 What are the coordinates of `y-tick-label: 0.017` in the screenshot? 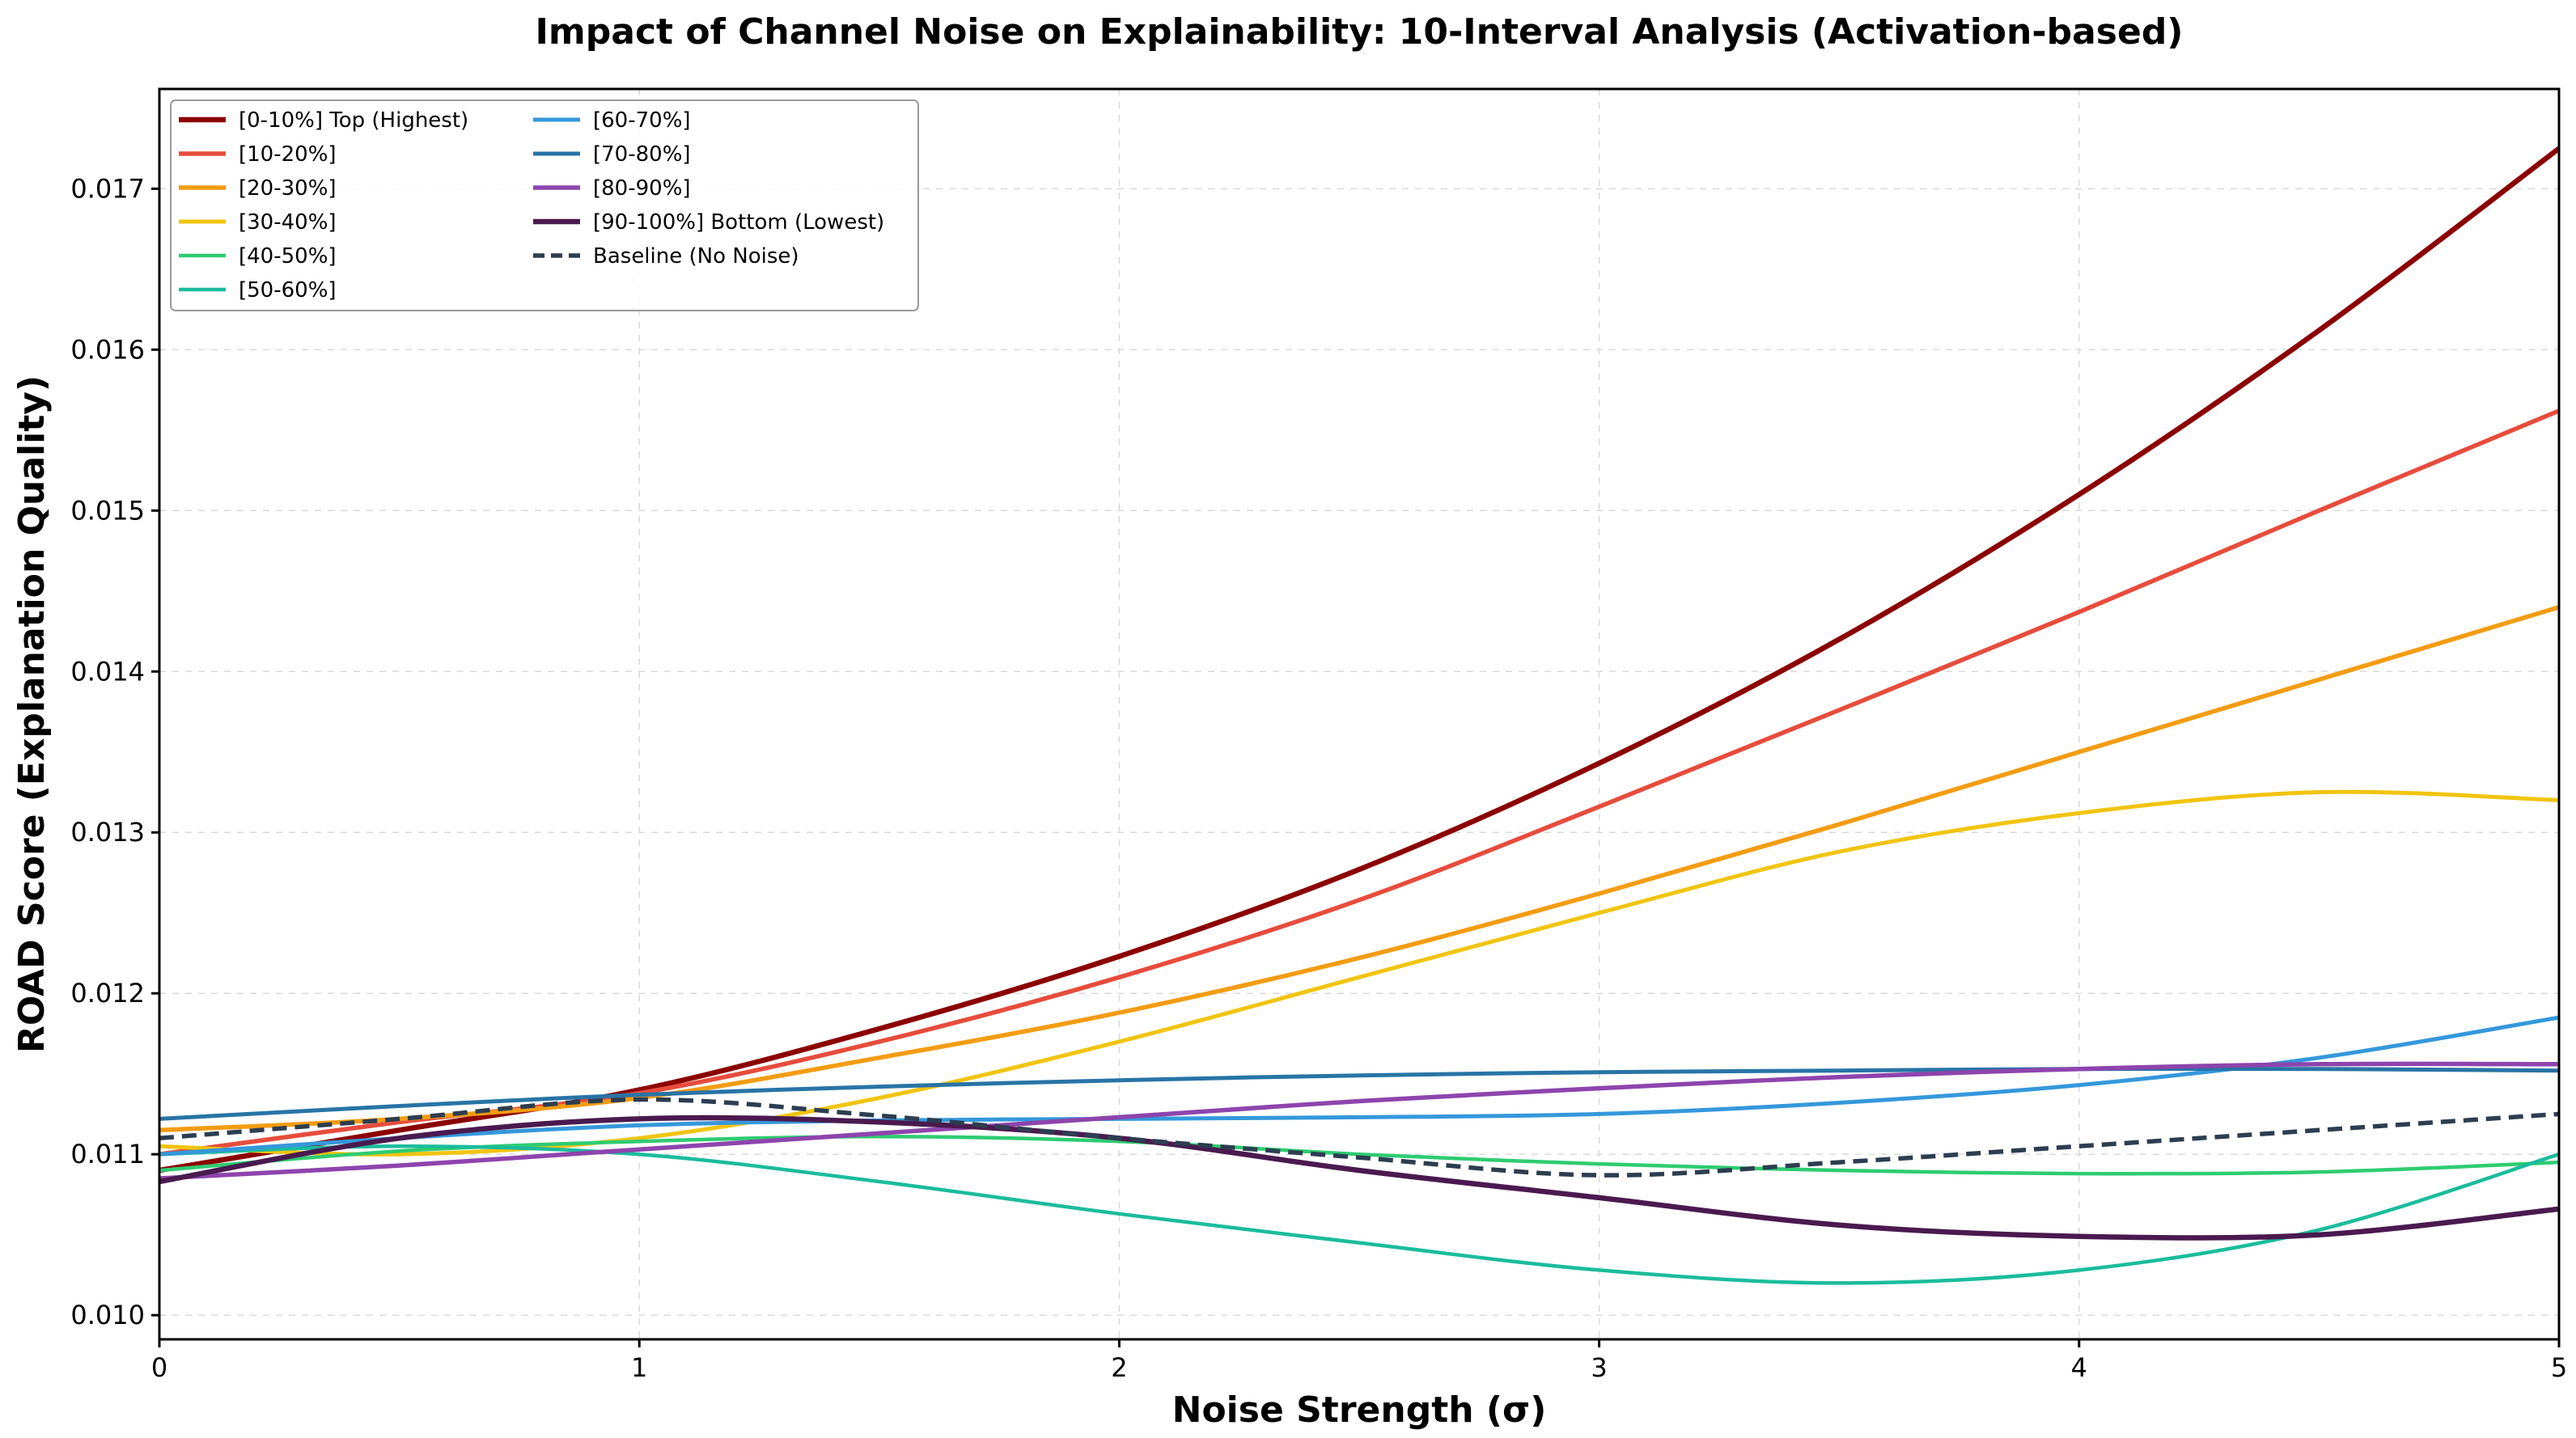 It's located at (107, 188).